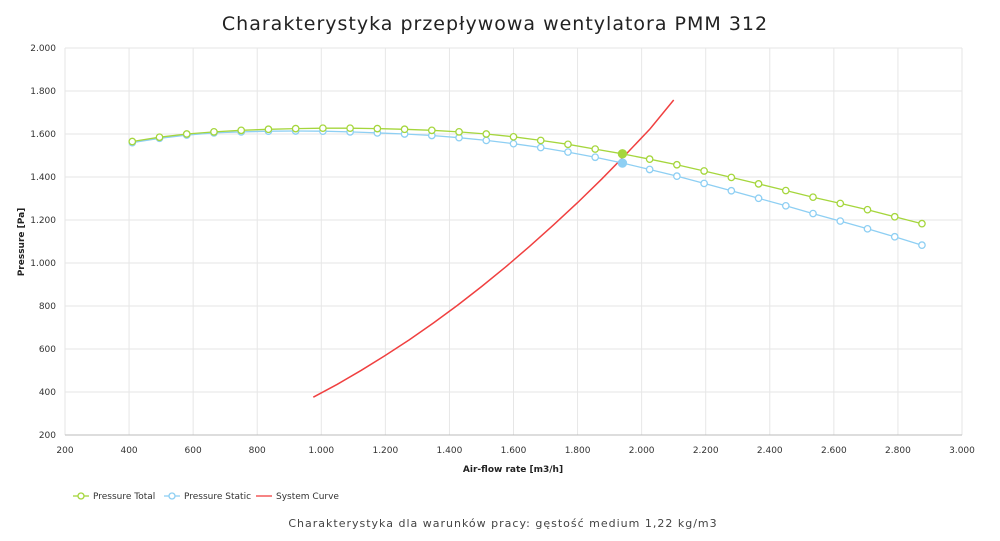  I want to click on y-tick-label: 200, so click(47, 436).